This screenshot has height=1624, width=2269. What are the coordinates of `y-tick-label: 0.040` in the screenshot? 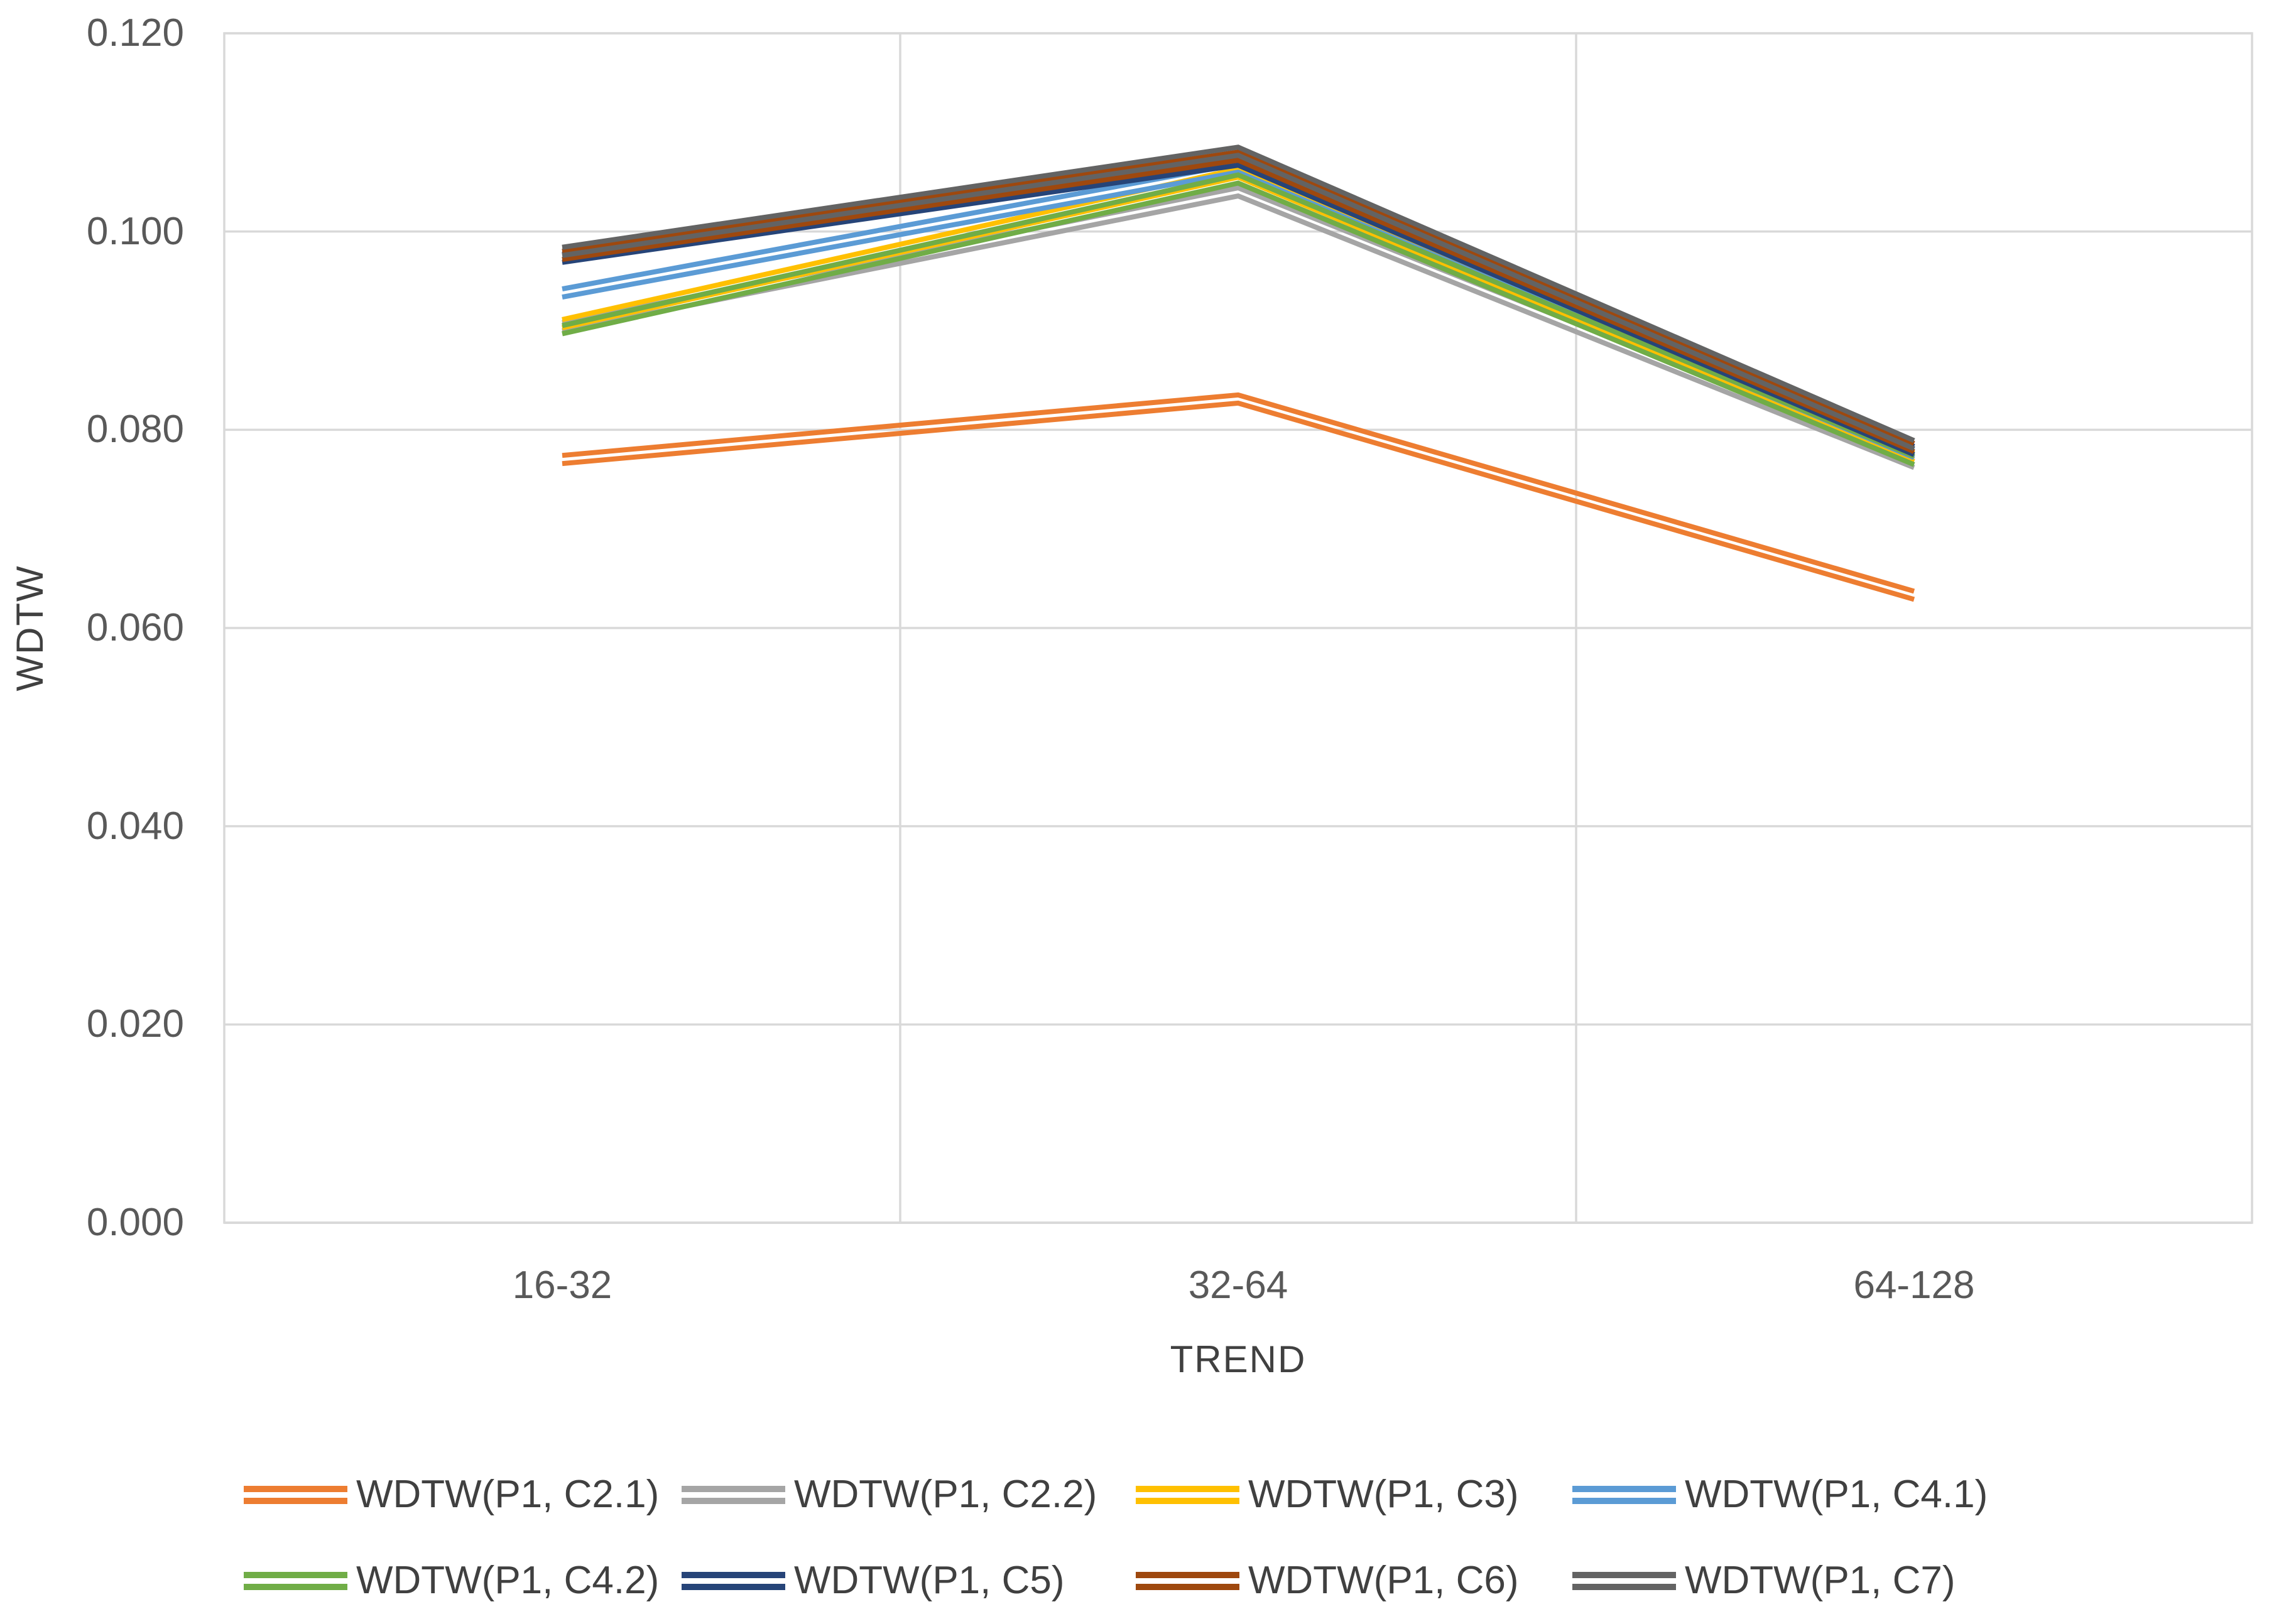 It's located at (135, 826).